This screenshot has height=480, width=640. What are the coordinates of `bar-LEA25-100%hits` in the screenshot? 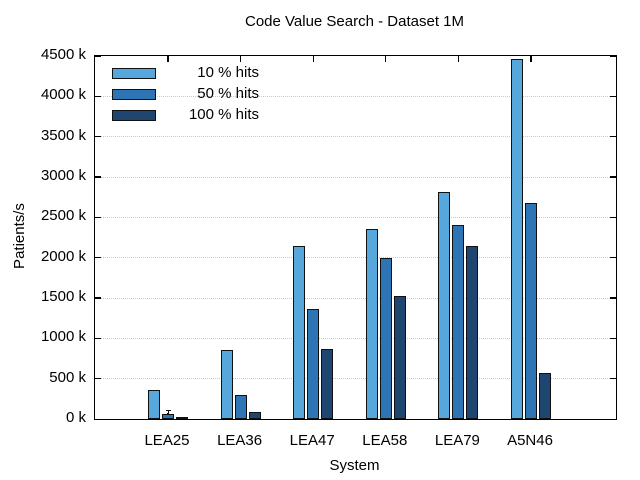 It's located at (182, 417).